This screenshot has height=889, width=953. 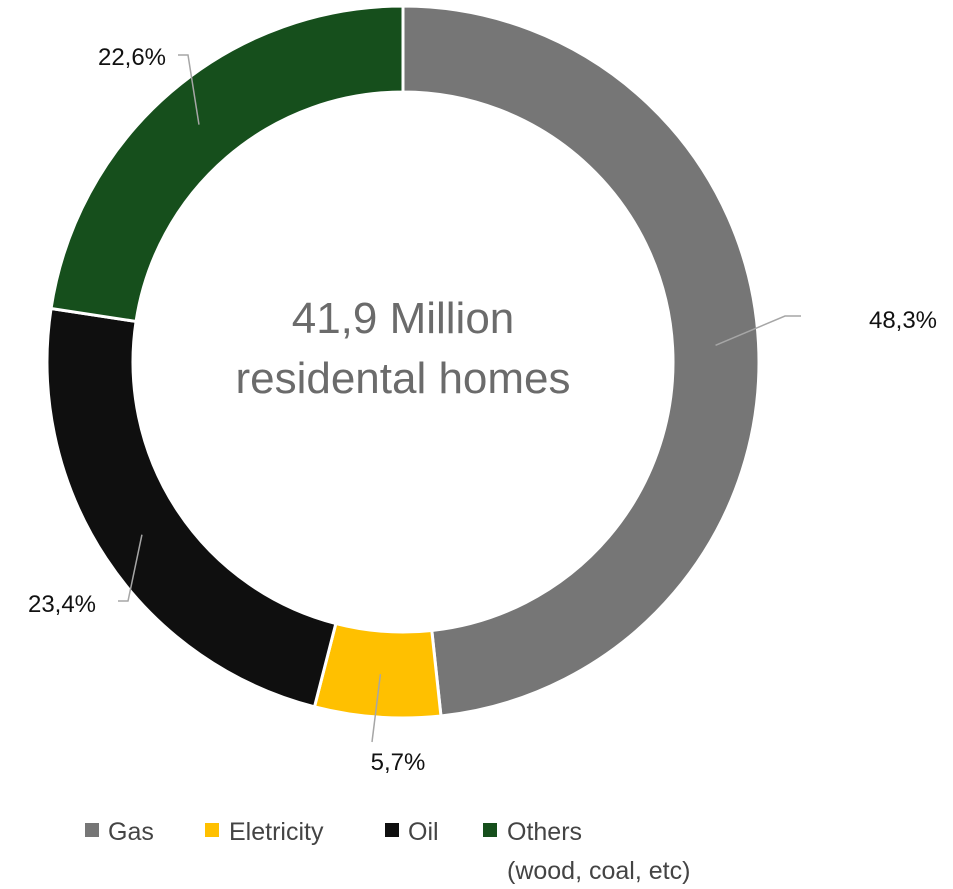 I want to click on legend-swatch-others, so click(x=490, y=830).